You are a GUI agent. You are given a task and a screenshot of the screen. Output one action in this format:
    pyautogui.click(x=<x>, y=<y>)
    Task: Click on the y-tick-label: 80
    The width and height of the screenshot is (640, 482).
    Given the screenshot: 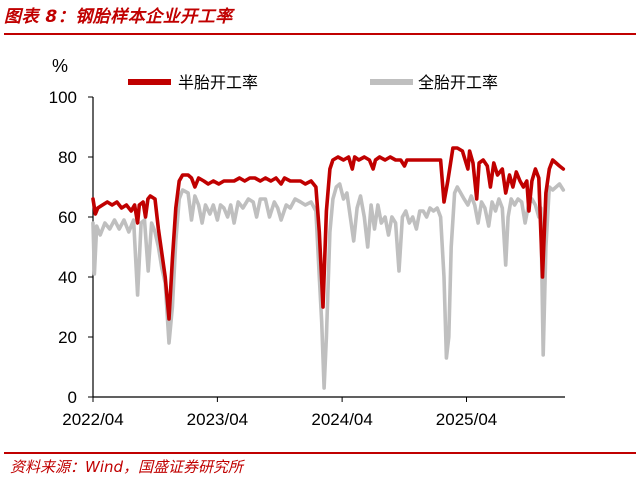 What is the action you would take?
    pyautogui.click(x=67, y=157)
    